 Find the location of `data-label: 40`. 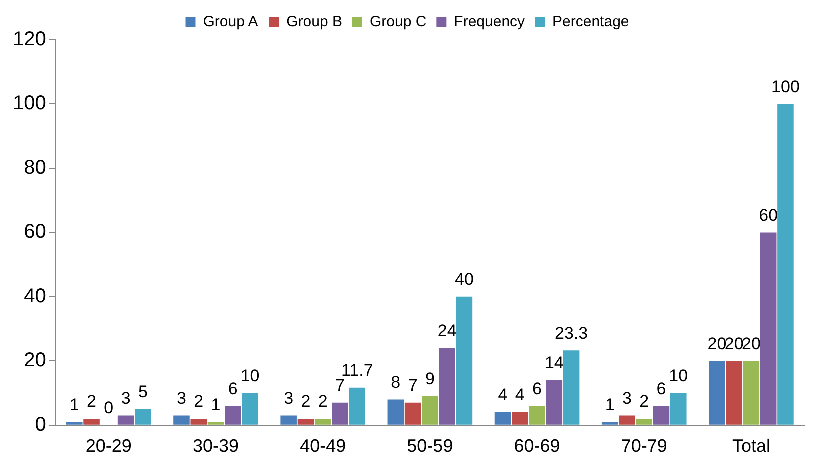

data-label: 40 is located at coordinates (464, 280).